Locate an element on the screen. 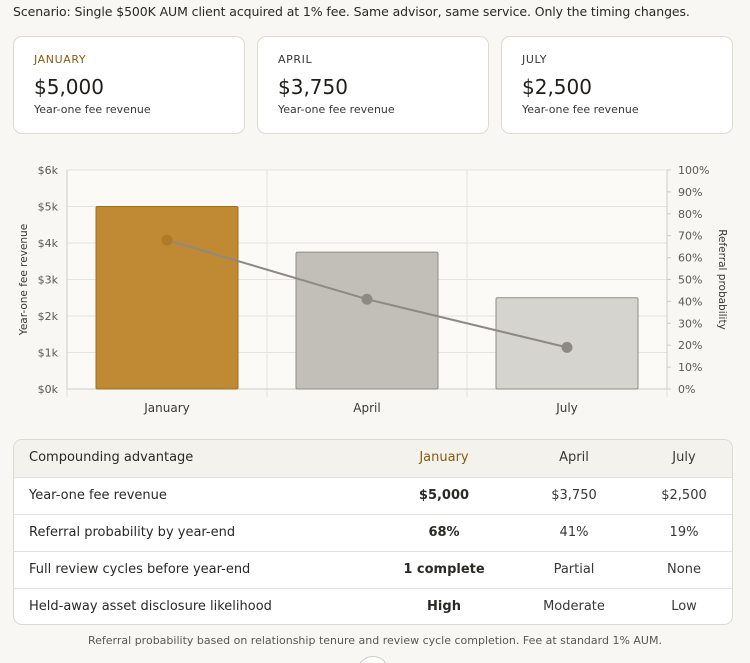  row-label: Year-one fee revenue is located at coordinates (98, 495).